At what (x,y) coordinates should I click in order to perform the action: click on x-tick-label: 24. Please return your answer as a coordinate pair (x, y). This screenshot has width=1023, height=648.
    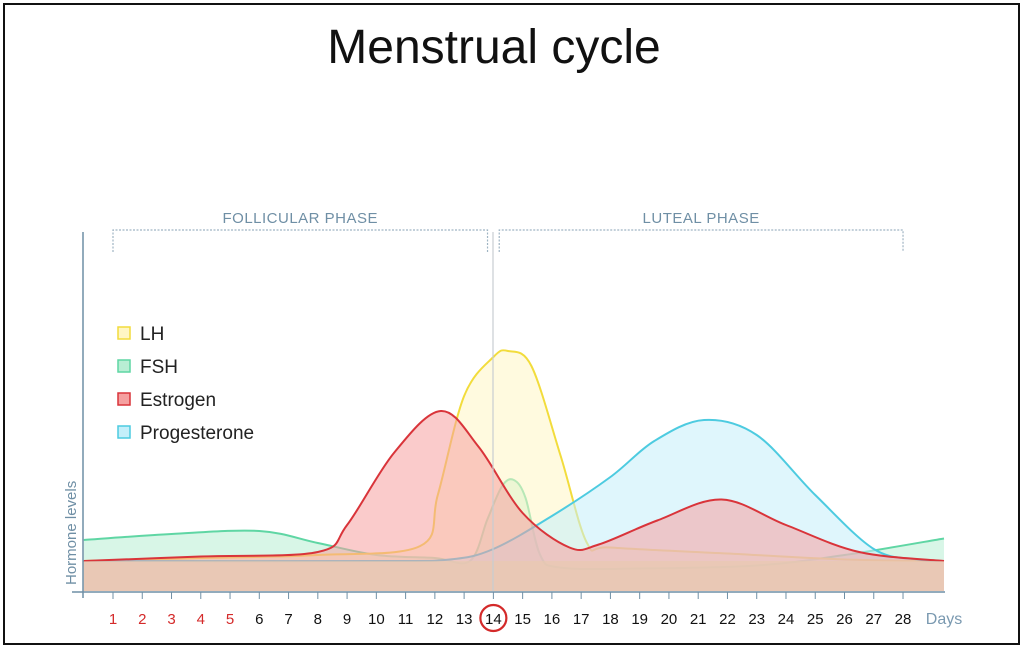
    Looking at the image, I should click on (786, 619).